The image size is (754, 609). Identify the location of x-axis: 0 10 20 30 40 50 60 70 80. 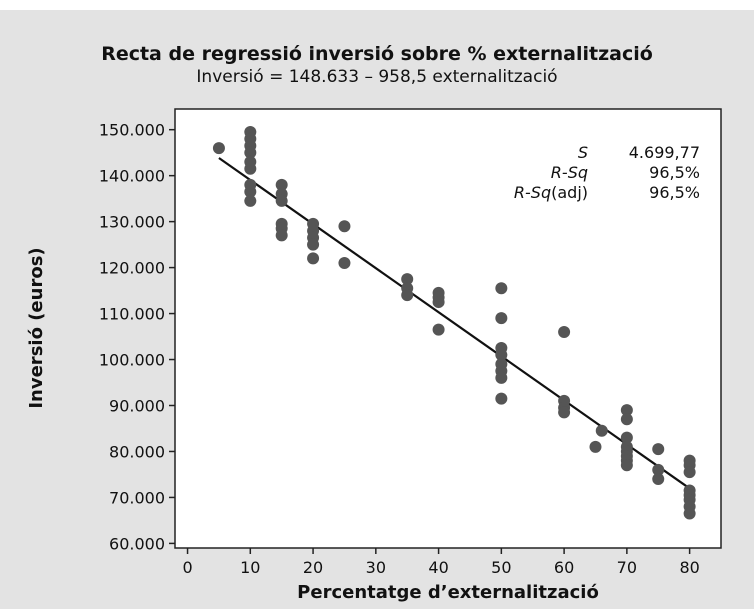
(441, 562).